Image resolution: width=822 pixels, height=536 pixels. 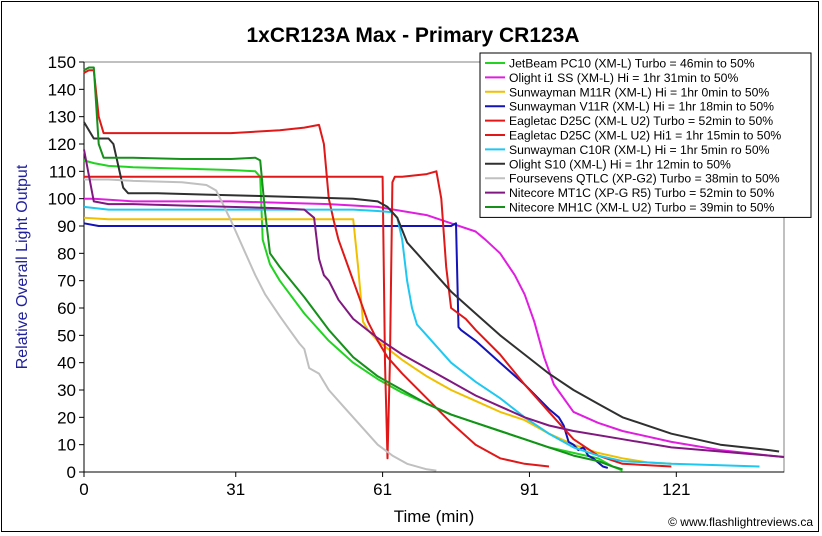 I want to click on y-tick-label: 70, so click(x=66, y=281).